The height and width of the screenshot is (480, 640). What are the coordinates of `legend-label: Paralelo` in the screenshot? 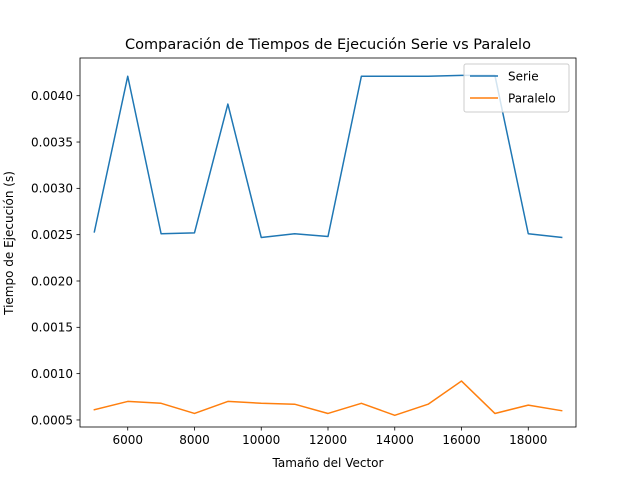 It's located at (532, 98).